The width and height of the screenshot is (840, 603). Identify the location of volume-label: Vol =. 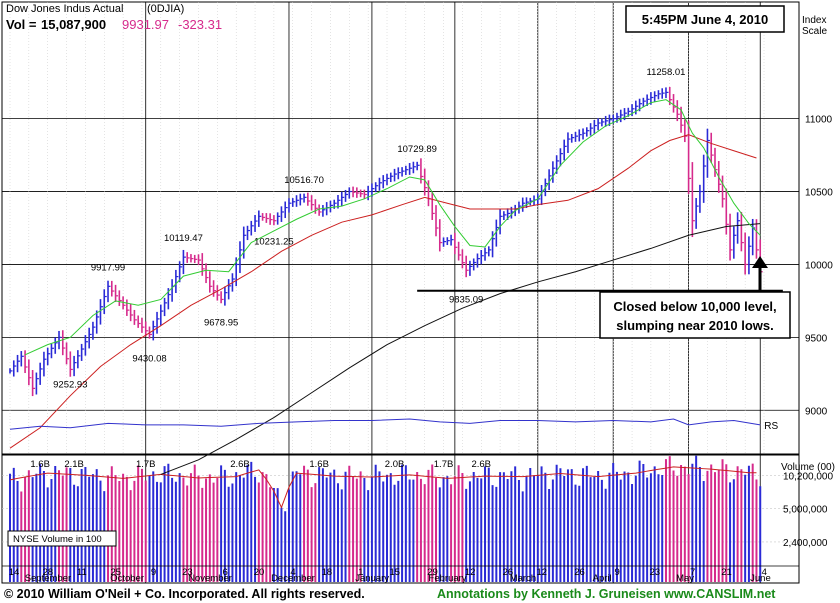
(21, 24).